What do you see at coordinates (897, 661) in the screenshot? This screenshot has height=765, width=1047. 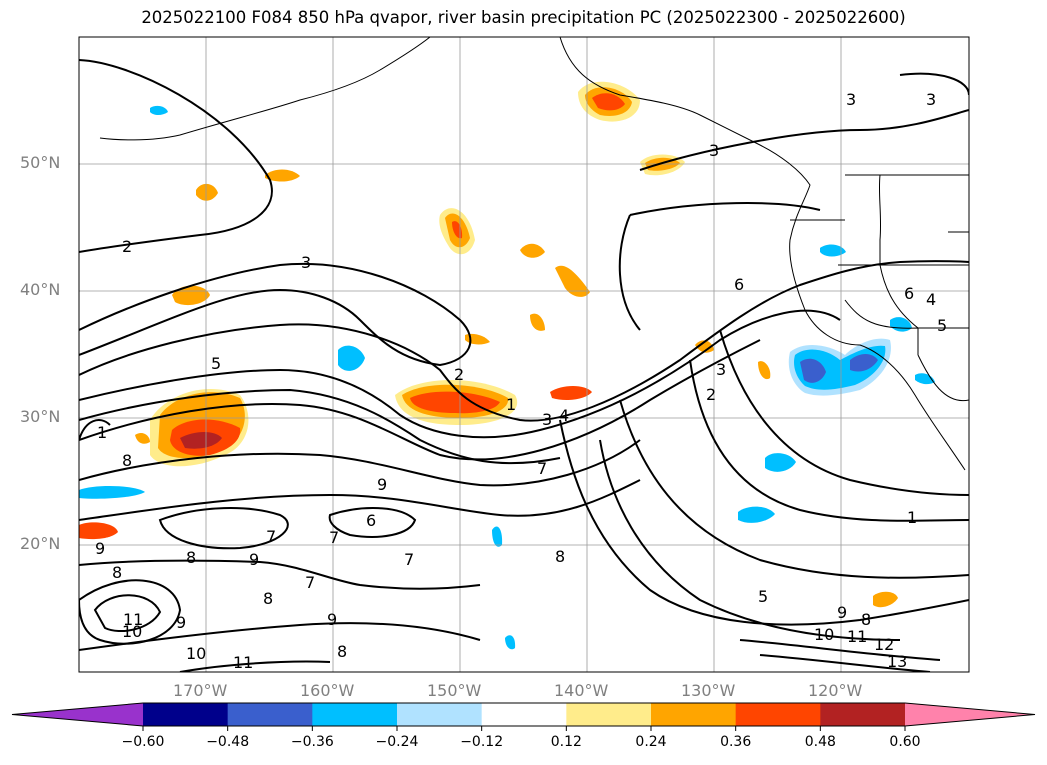 I see `contour-label: 13` at bounding box center [897, 661].